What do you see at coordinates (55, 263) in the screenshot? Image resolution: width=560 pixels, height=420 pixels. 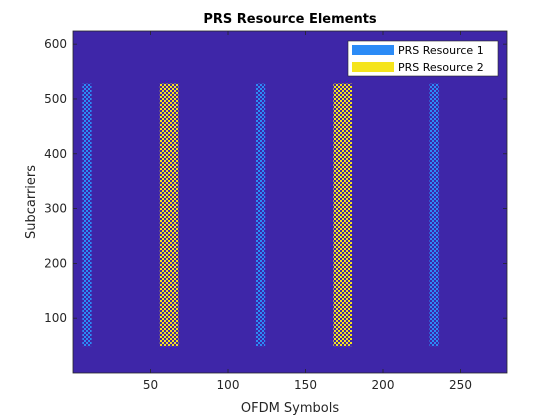 I see `y-tick-label-200: 200` at bounding box center [55, 263].